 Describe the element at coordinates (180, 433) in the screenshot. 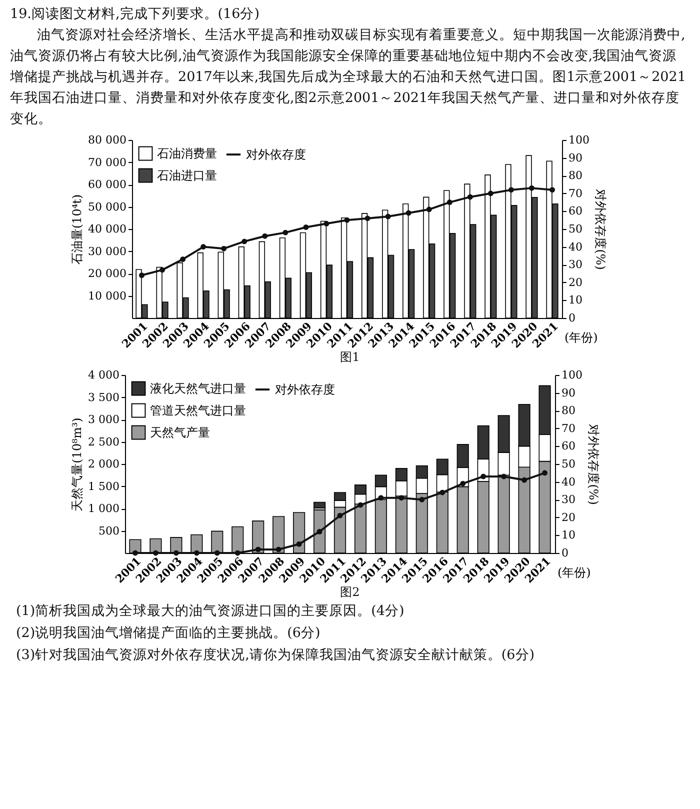

I see `legend-label: 天然气产量` at that location.